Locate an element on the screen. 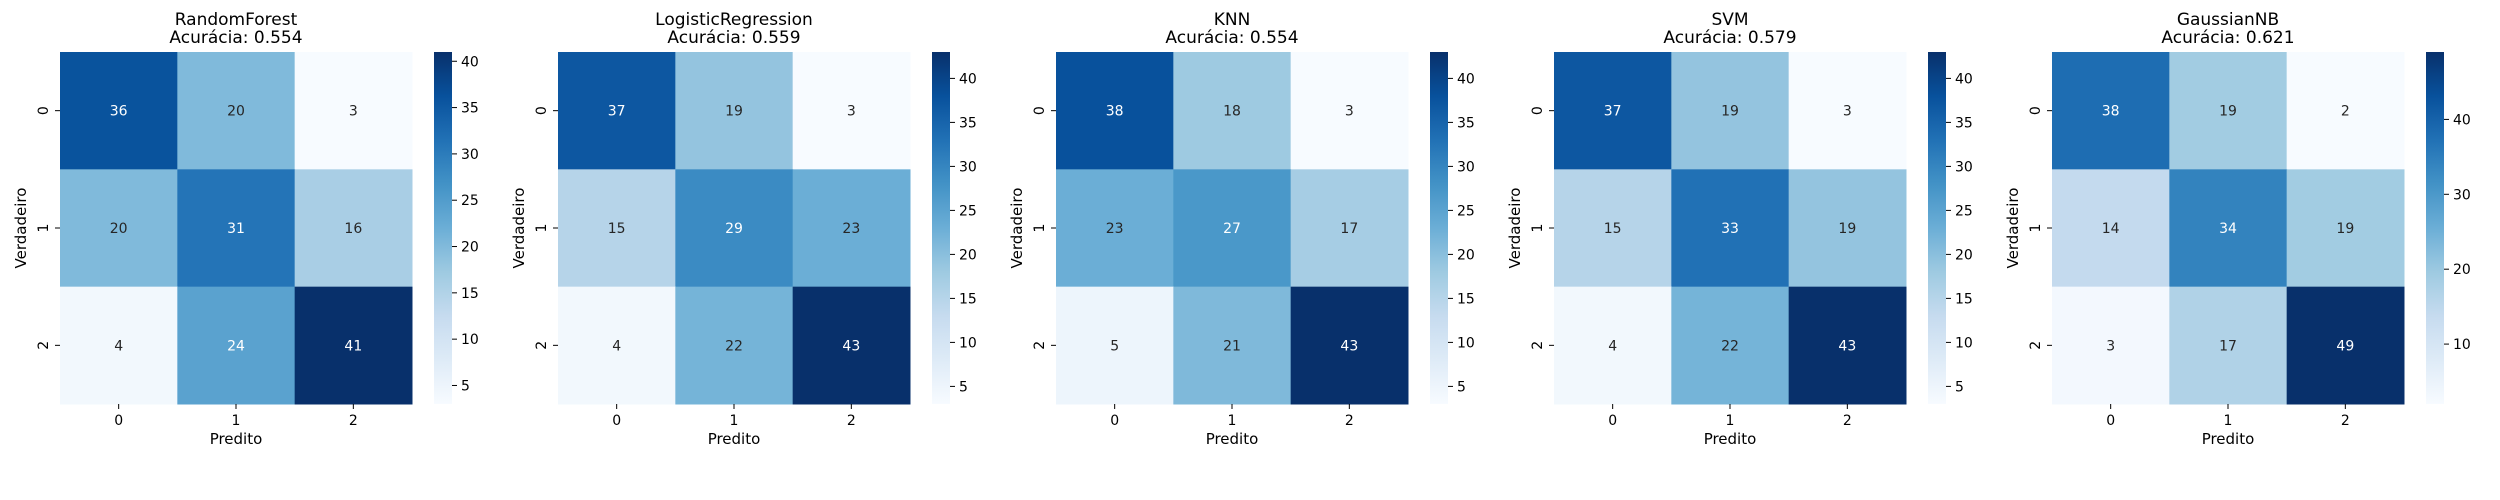 The image size is (2500, 500). cell-value-label: 20 is located at coordinates (119, 229).